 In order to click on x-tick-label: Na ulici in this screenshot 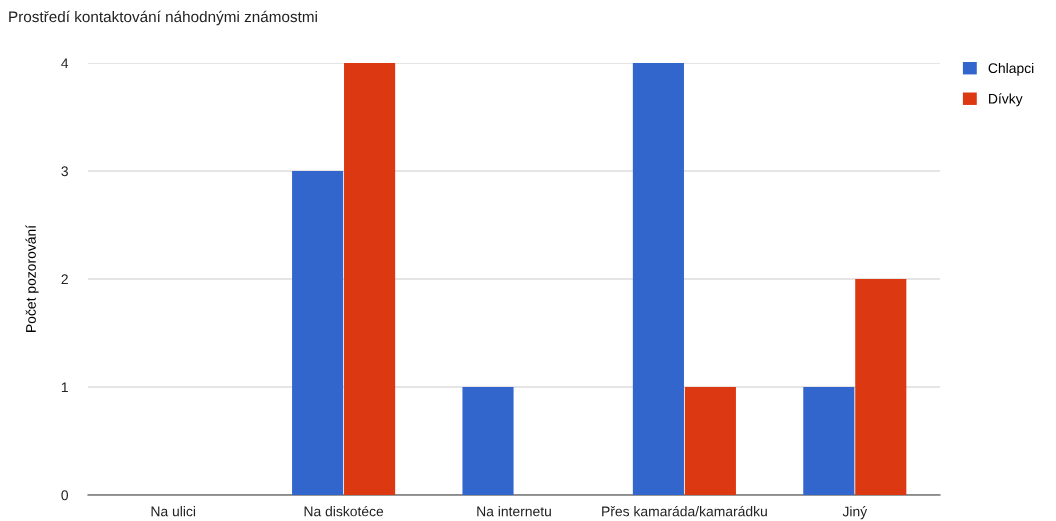, I will do `click(173, 511)`.